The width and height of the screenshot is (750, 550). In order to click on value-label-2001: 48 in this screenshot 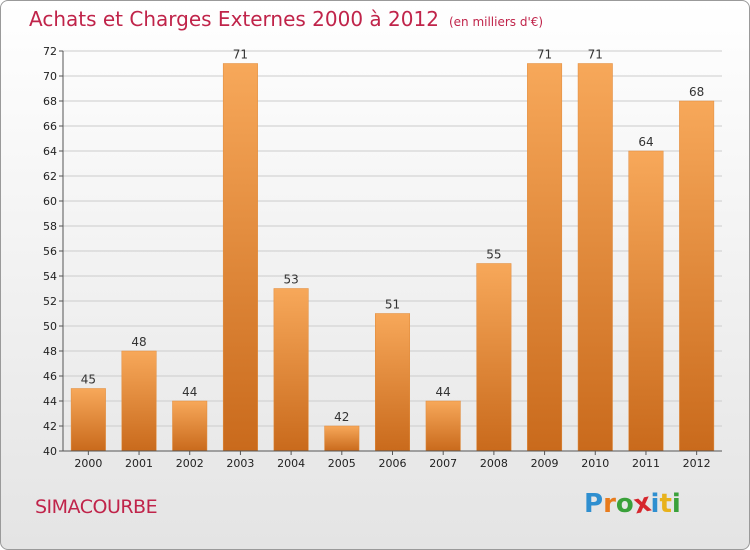, I will do `click(138, 342)`.